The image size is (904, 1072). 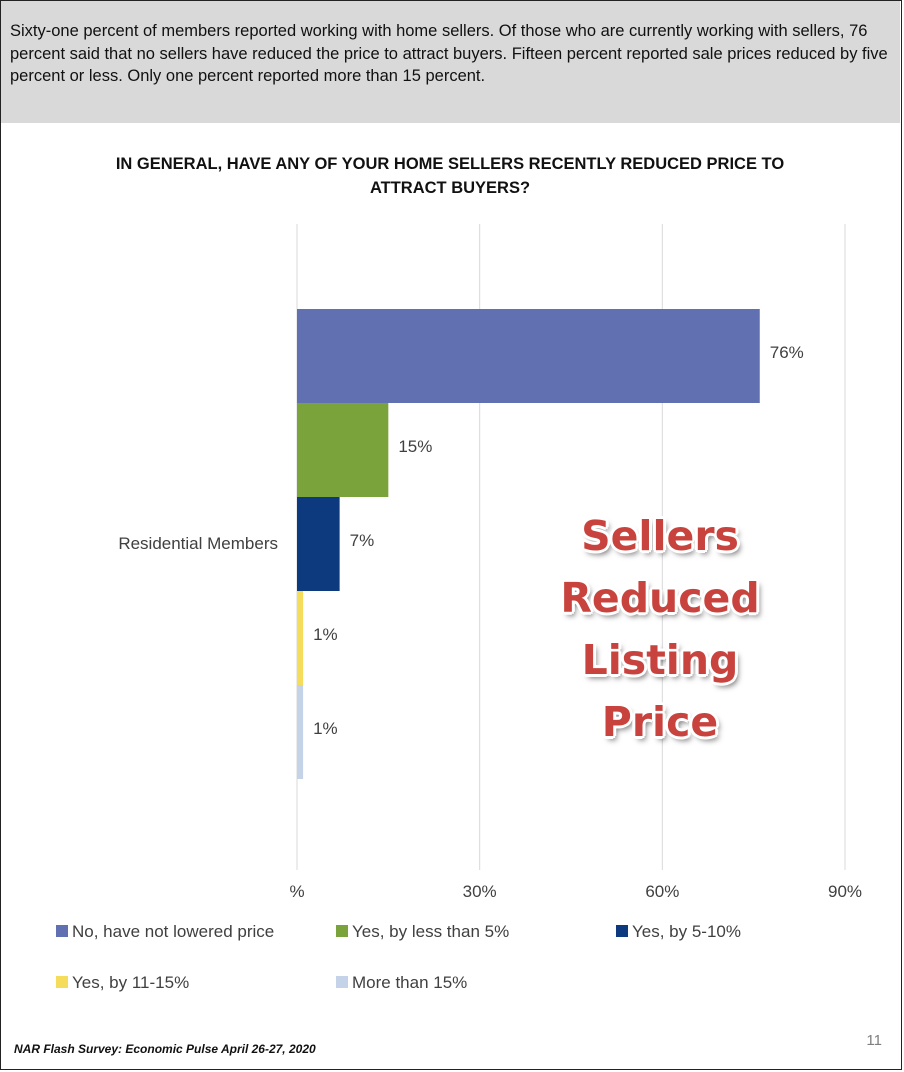 What do you see at coordinates (660, 536) in the screenshot?
I see `overlay-line: Sellers` at bounding box center [660, 536].